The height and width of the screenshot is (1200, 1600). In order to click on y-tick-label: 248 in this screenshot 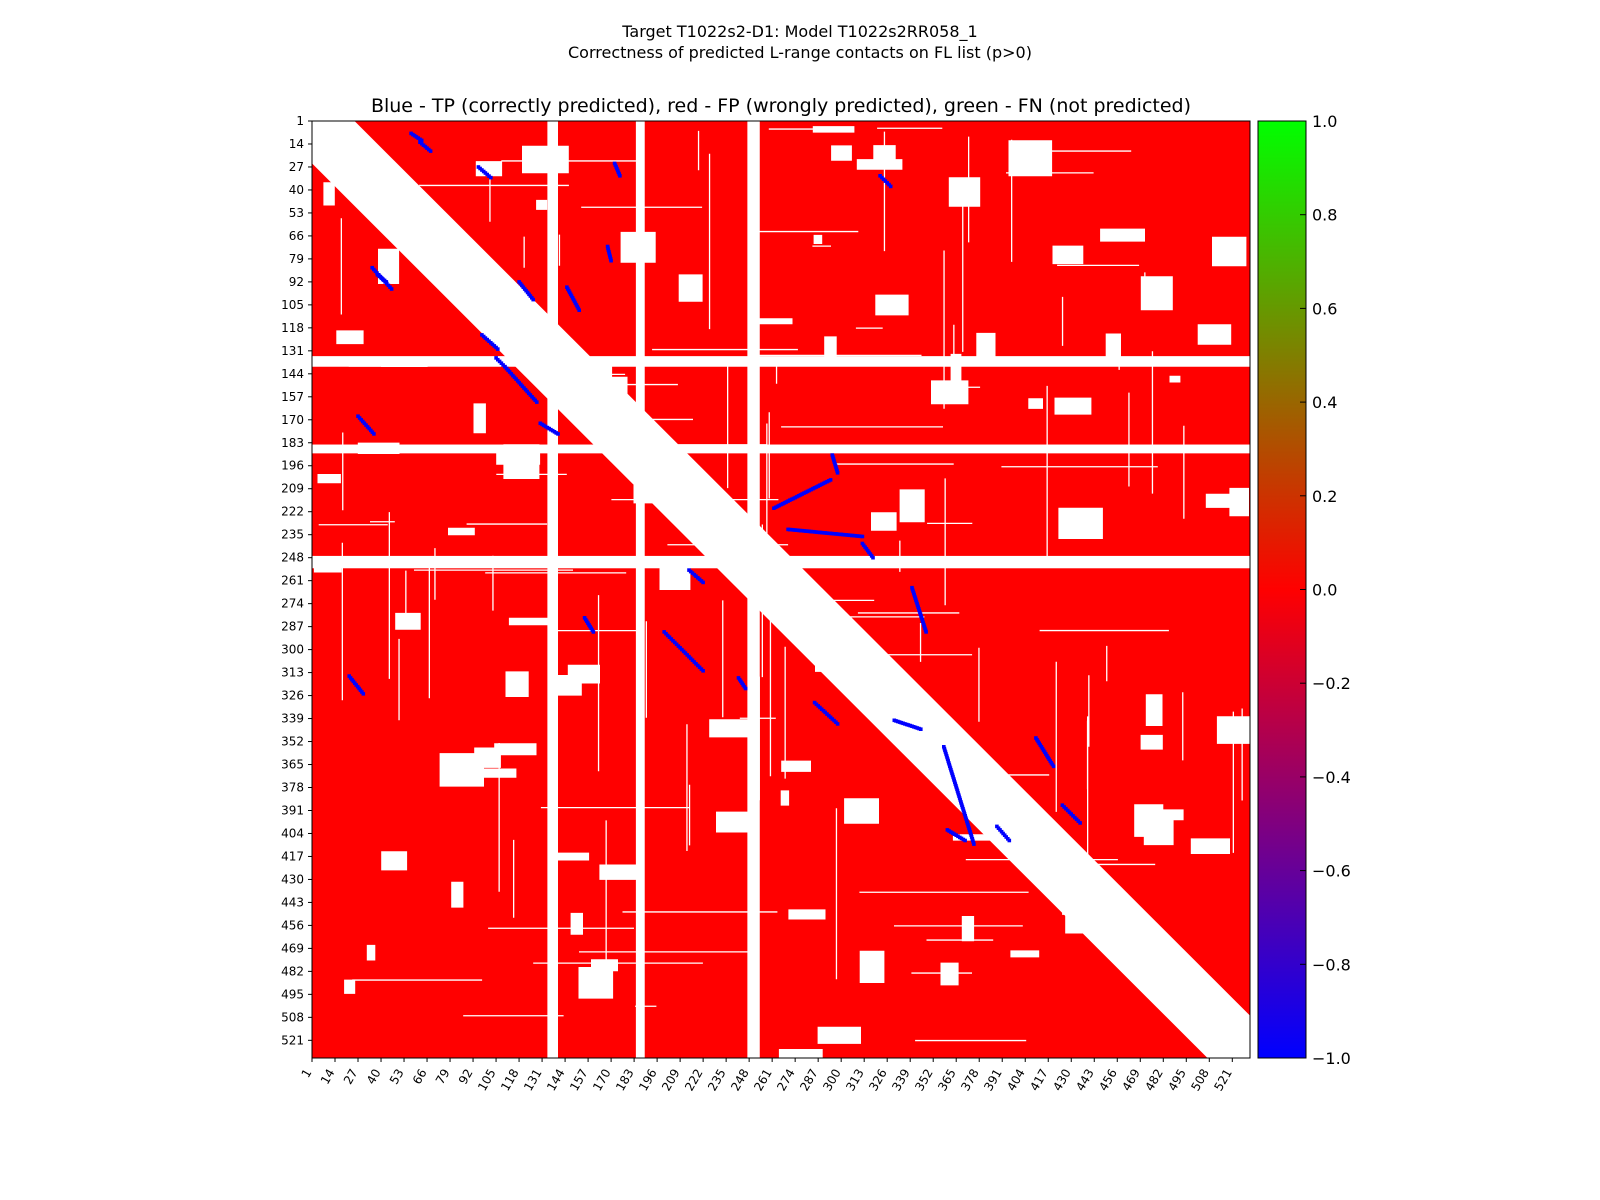, I will do `click(292, 558)`.